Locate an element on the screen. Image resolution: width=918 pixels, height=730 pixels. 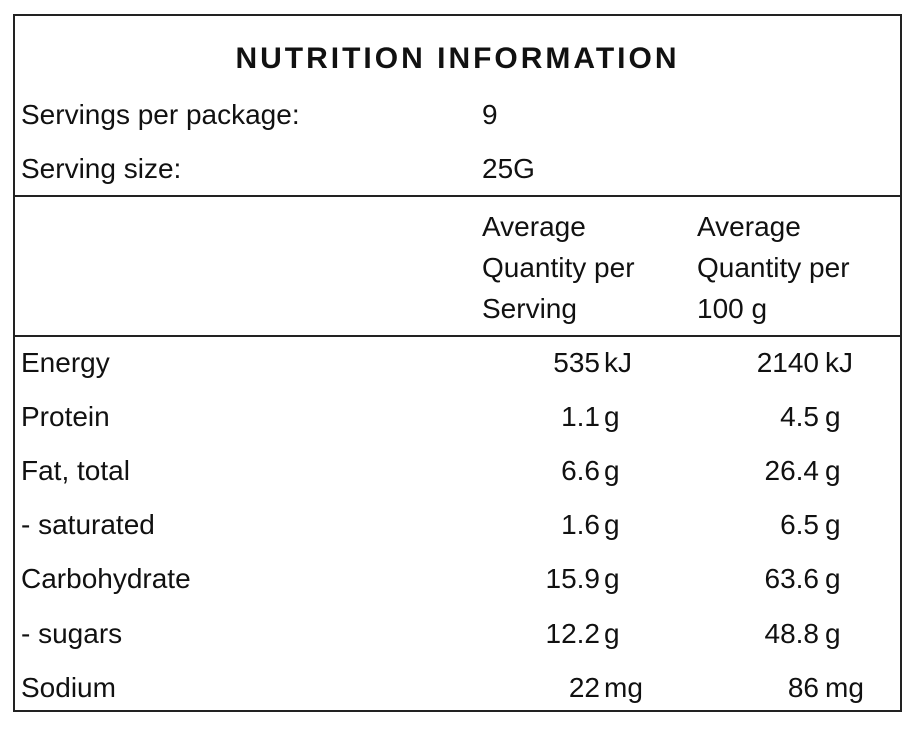
per-100g-value: 63.6 is located at coordinates (792, 578).